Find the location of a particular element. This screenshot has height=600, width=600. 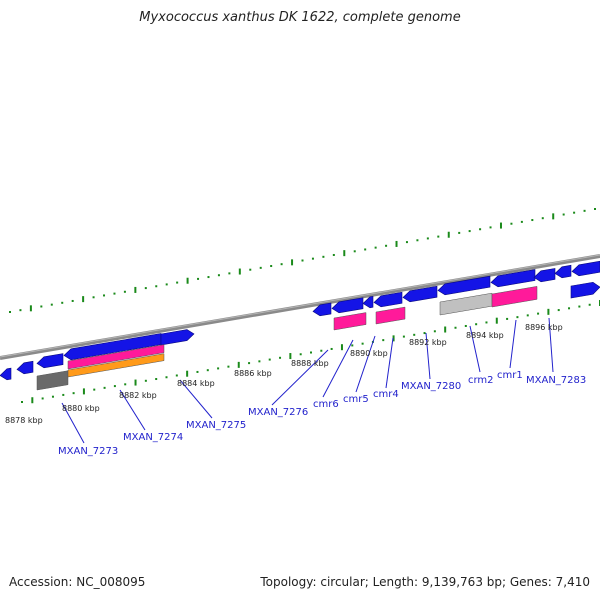

gene-label-cmr5: cmr5 is located at coordinates (356, 399).